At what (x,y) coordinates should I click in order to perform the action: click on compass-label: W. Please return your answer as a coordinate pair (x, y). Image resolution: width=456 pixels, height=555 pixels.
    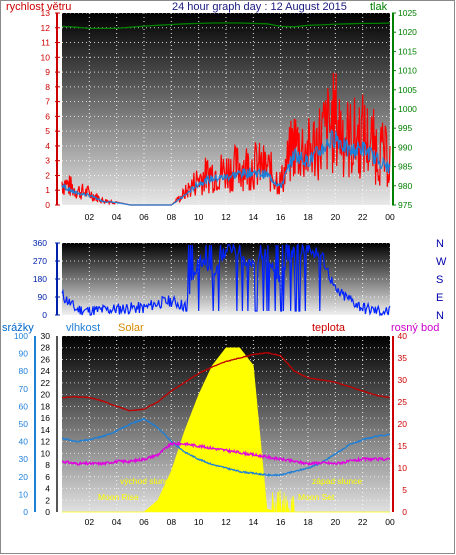
    Looking at the image, I should click on (441, 262).